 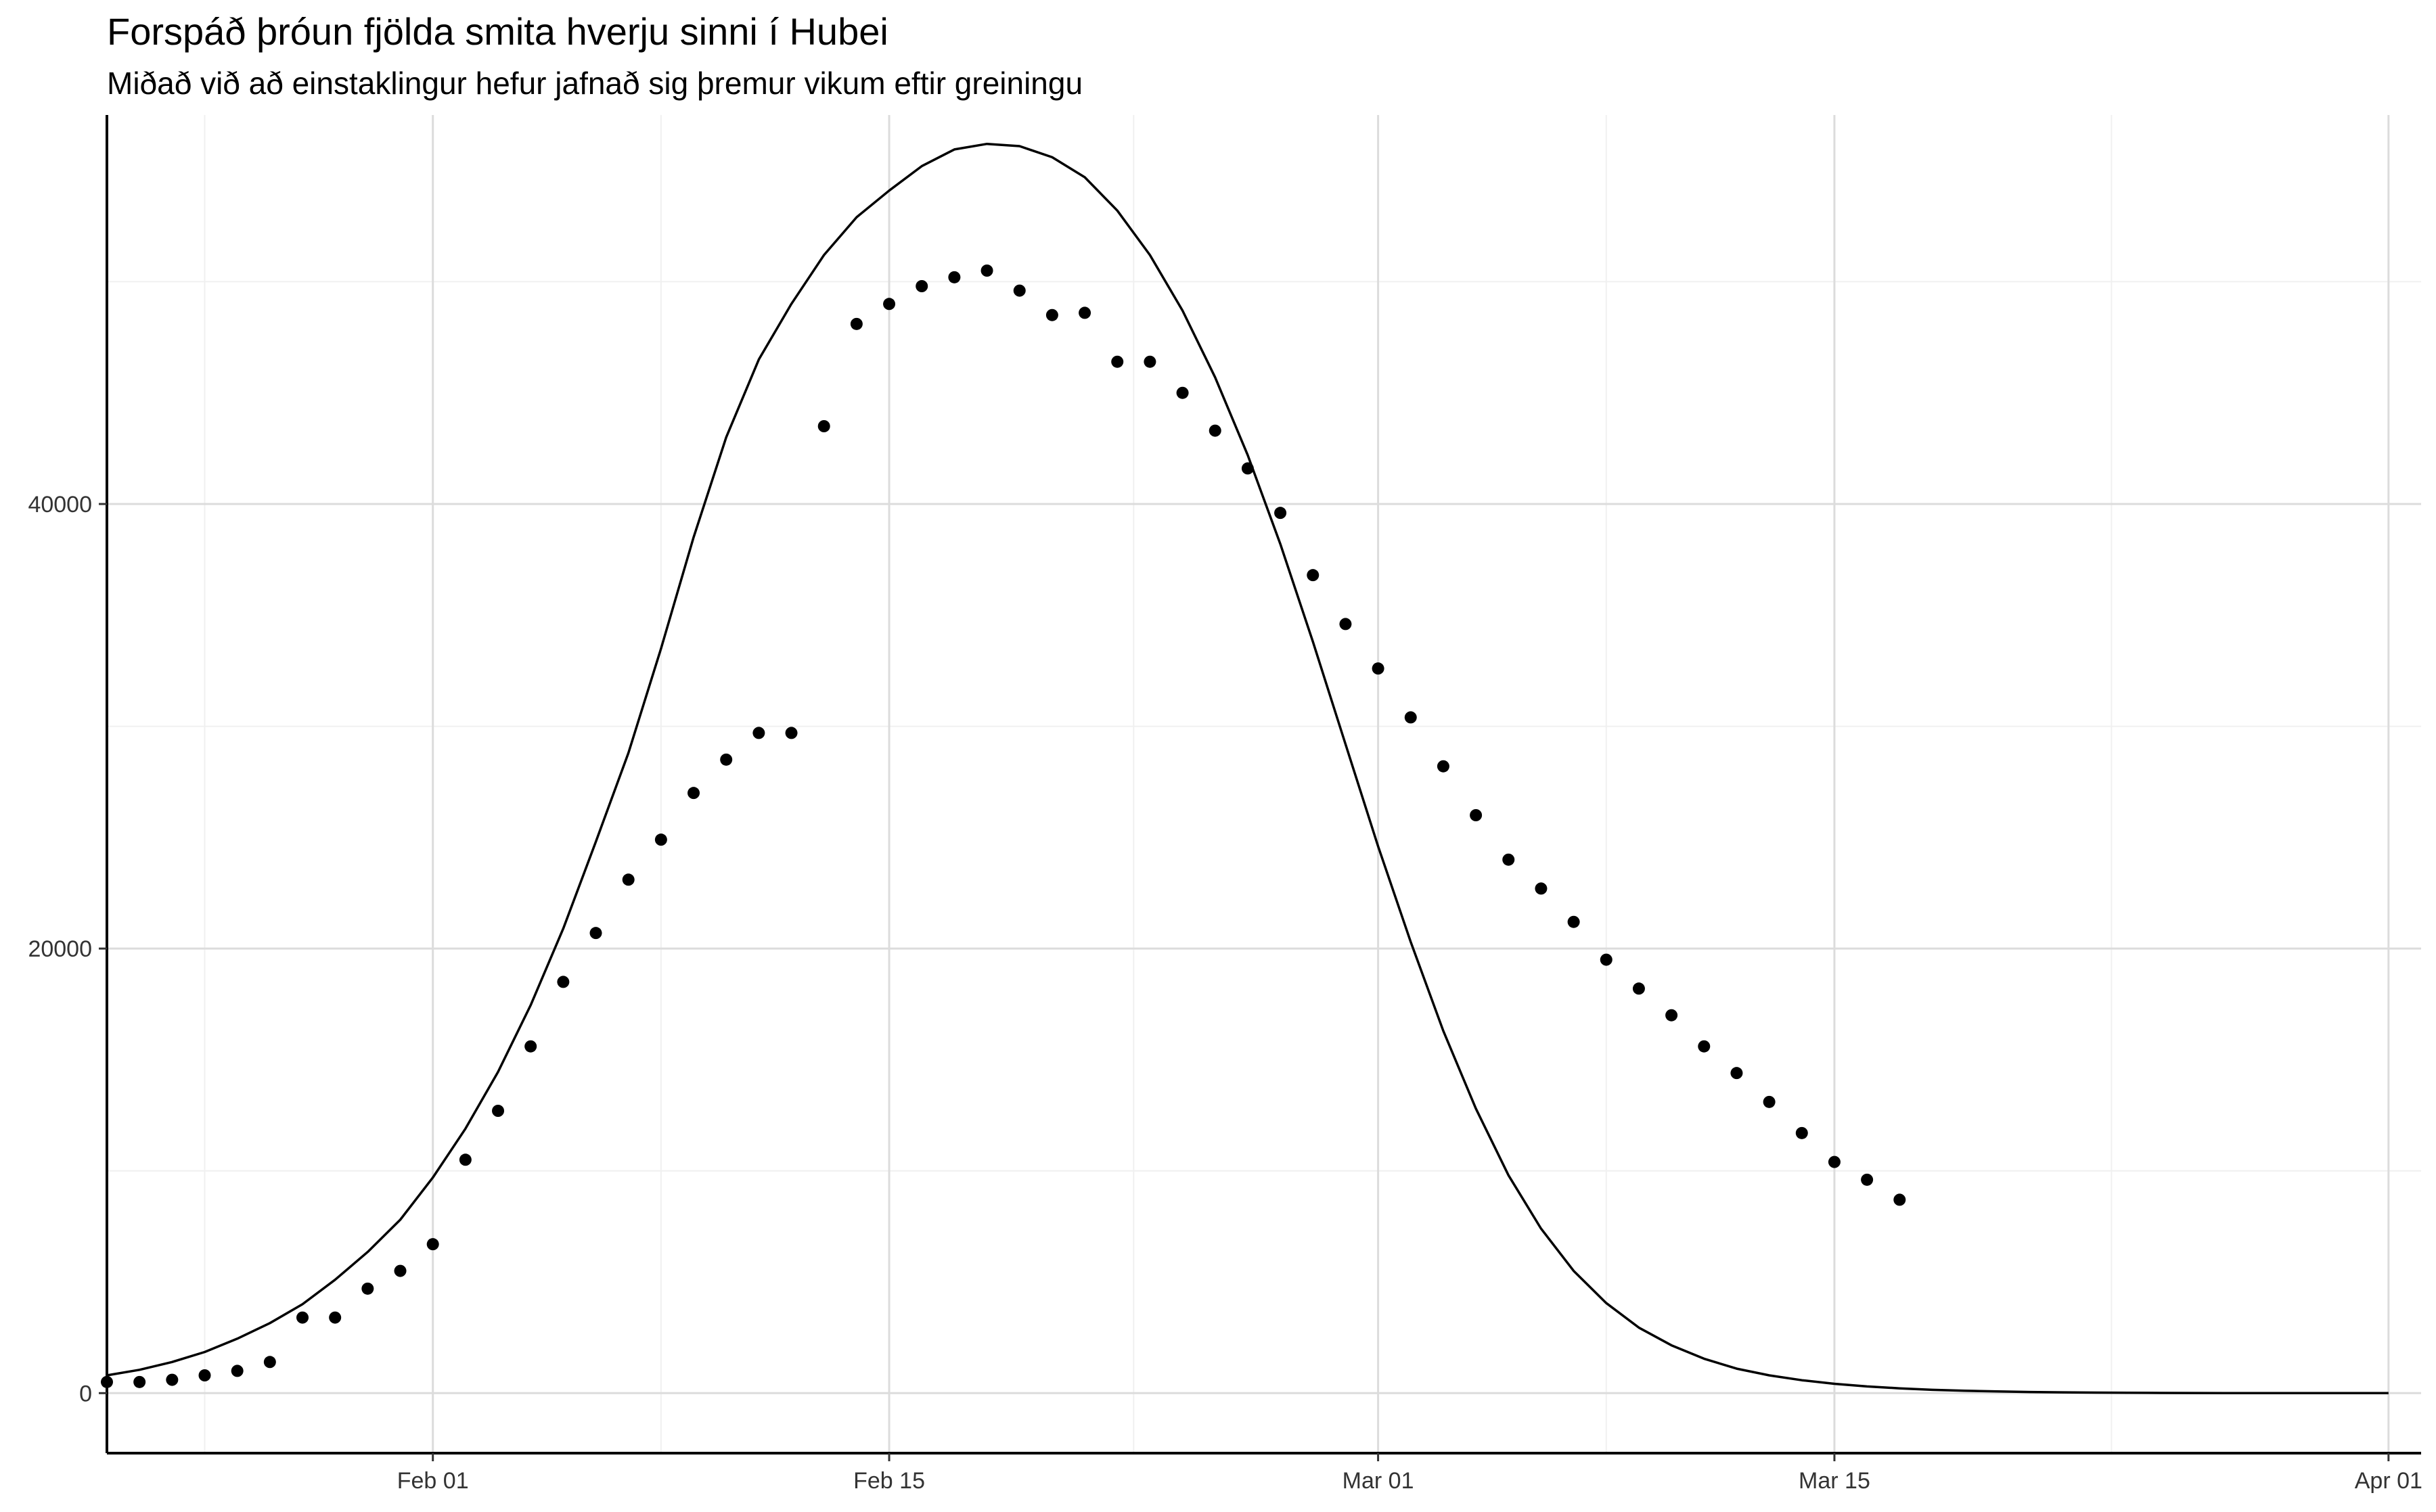 What do you see at coordinates (2388, 1481) in the screenshot?
I see `x-tick-label: Apr 01` at bounding box center [2388, 1481].